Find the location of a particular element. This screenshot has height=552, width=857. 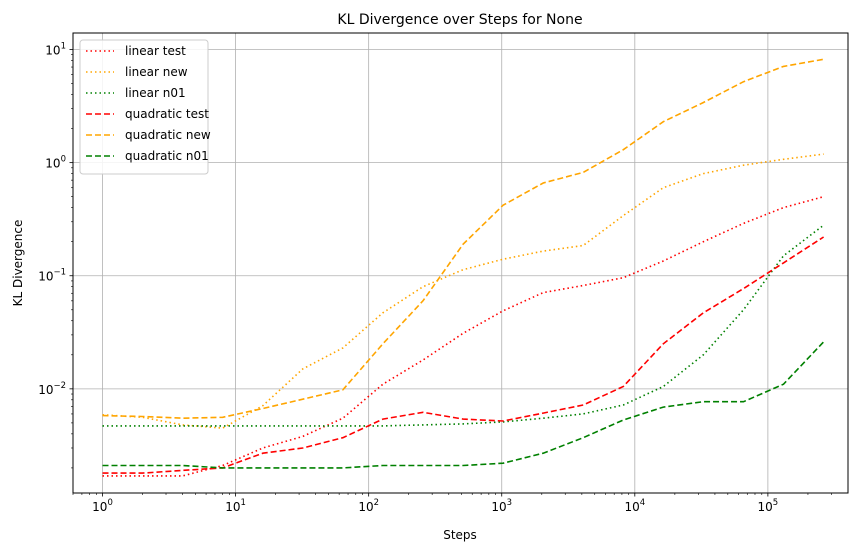

legend-label: quadratic n01 is located at coordinates (167, 156).